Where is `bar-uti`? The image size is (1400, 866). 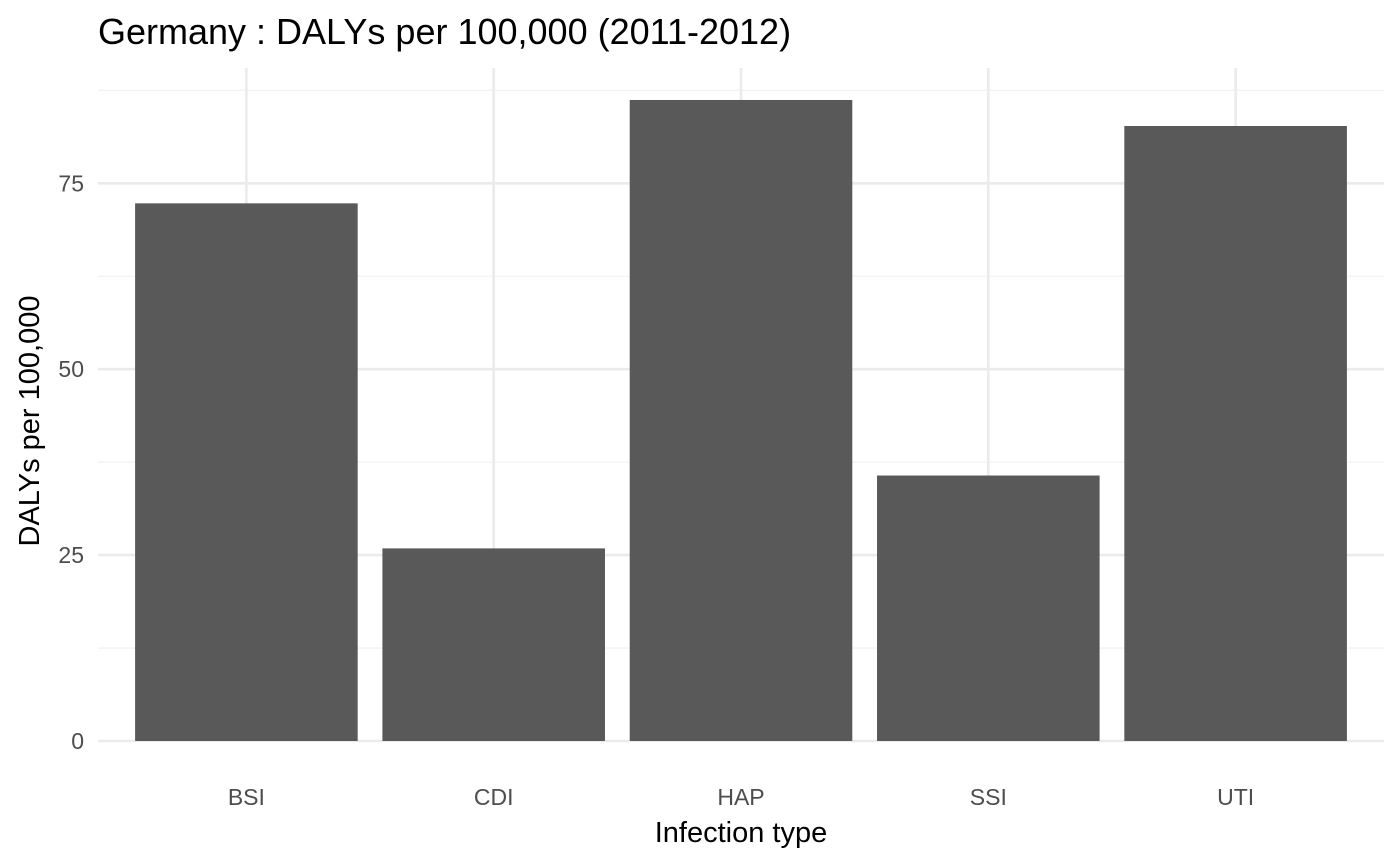
bar-uti is located at coordinates (1235, 434).